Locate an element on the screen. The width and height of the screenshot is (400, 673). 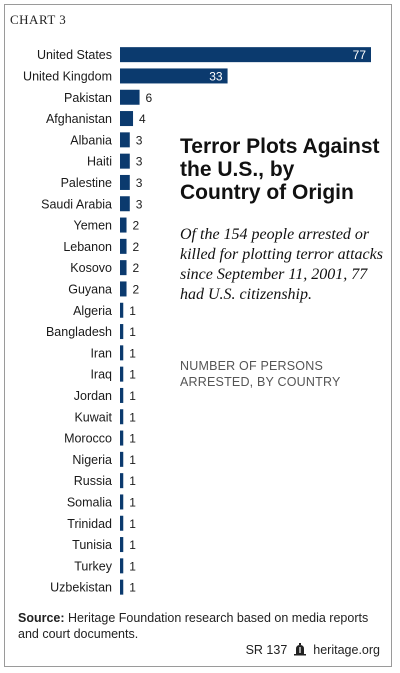
source-label: Source: is located at coordinates (41, 618).